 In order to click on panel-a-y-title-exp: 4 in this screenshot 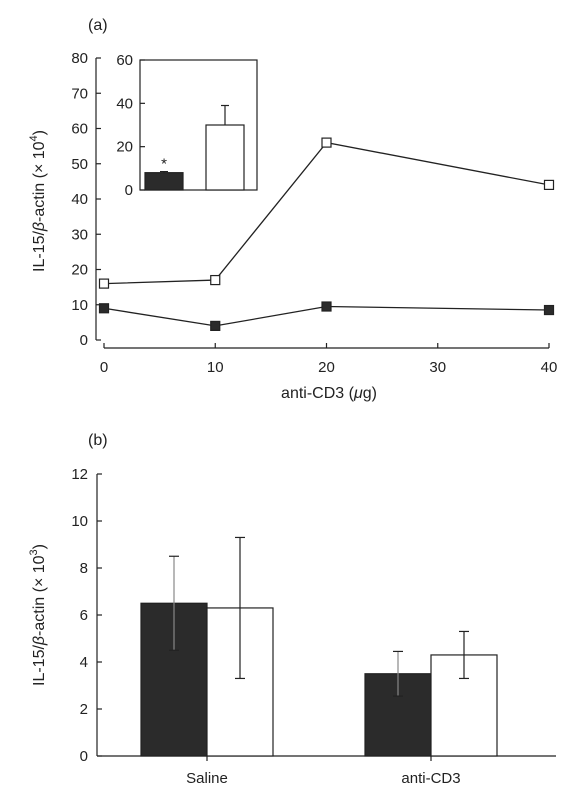, I will do `click(34, 138)`.